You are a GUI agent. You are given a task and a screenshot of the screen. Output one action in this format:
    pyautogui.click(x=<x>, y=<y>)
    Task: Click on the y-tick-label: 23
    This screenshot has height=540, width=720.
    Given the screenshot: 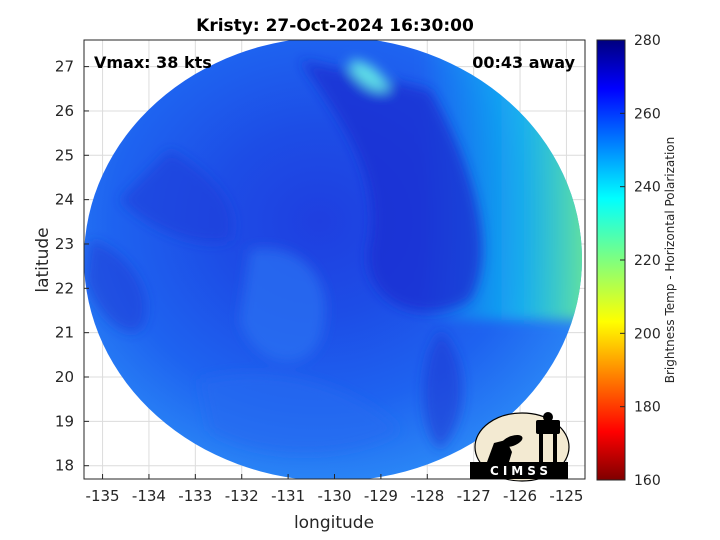 What is the action you would take?
    pyautogui.click(x=64, y=244)
    